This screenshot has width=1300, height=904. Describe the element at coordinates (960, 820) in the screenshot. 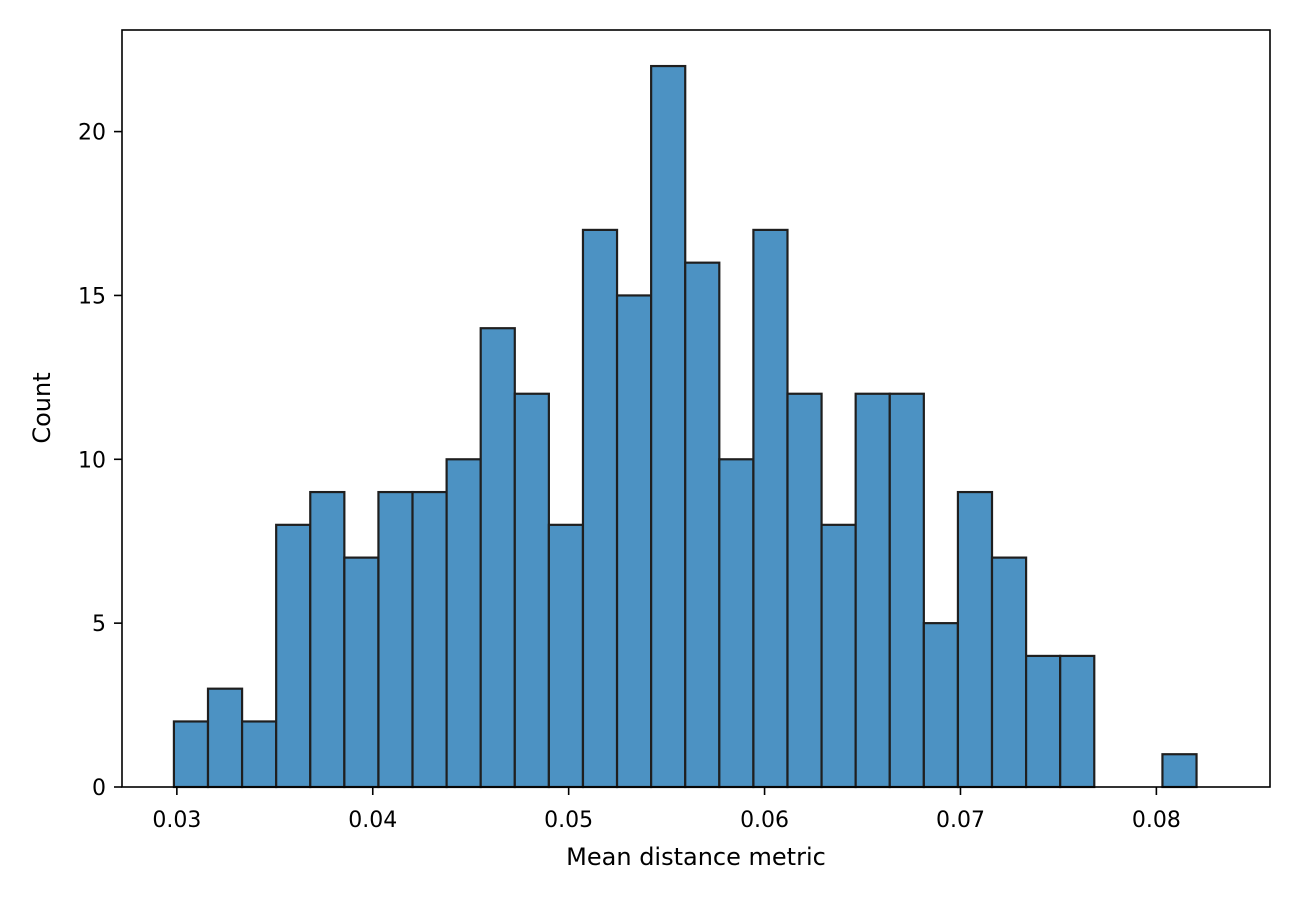

I see `x-tick-label: 0.07` at that location.